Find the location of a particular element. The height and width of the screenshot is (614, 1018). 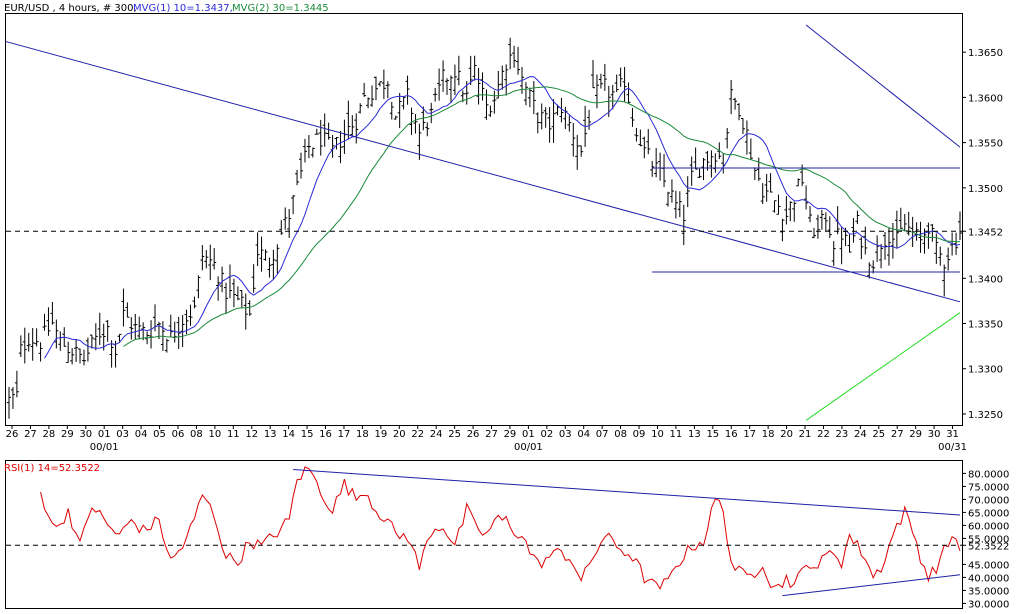

y-tick-label: 1.3300 is located at coordinates (985, 370).